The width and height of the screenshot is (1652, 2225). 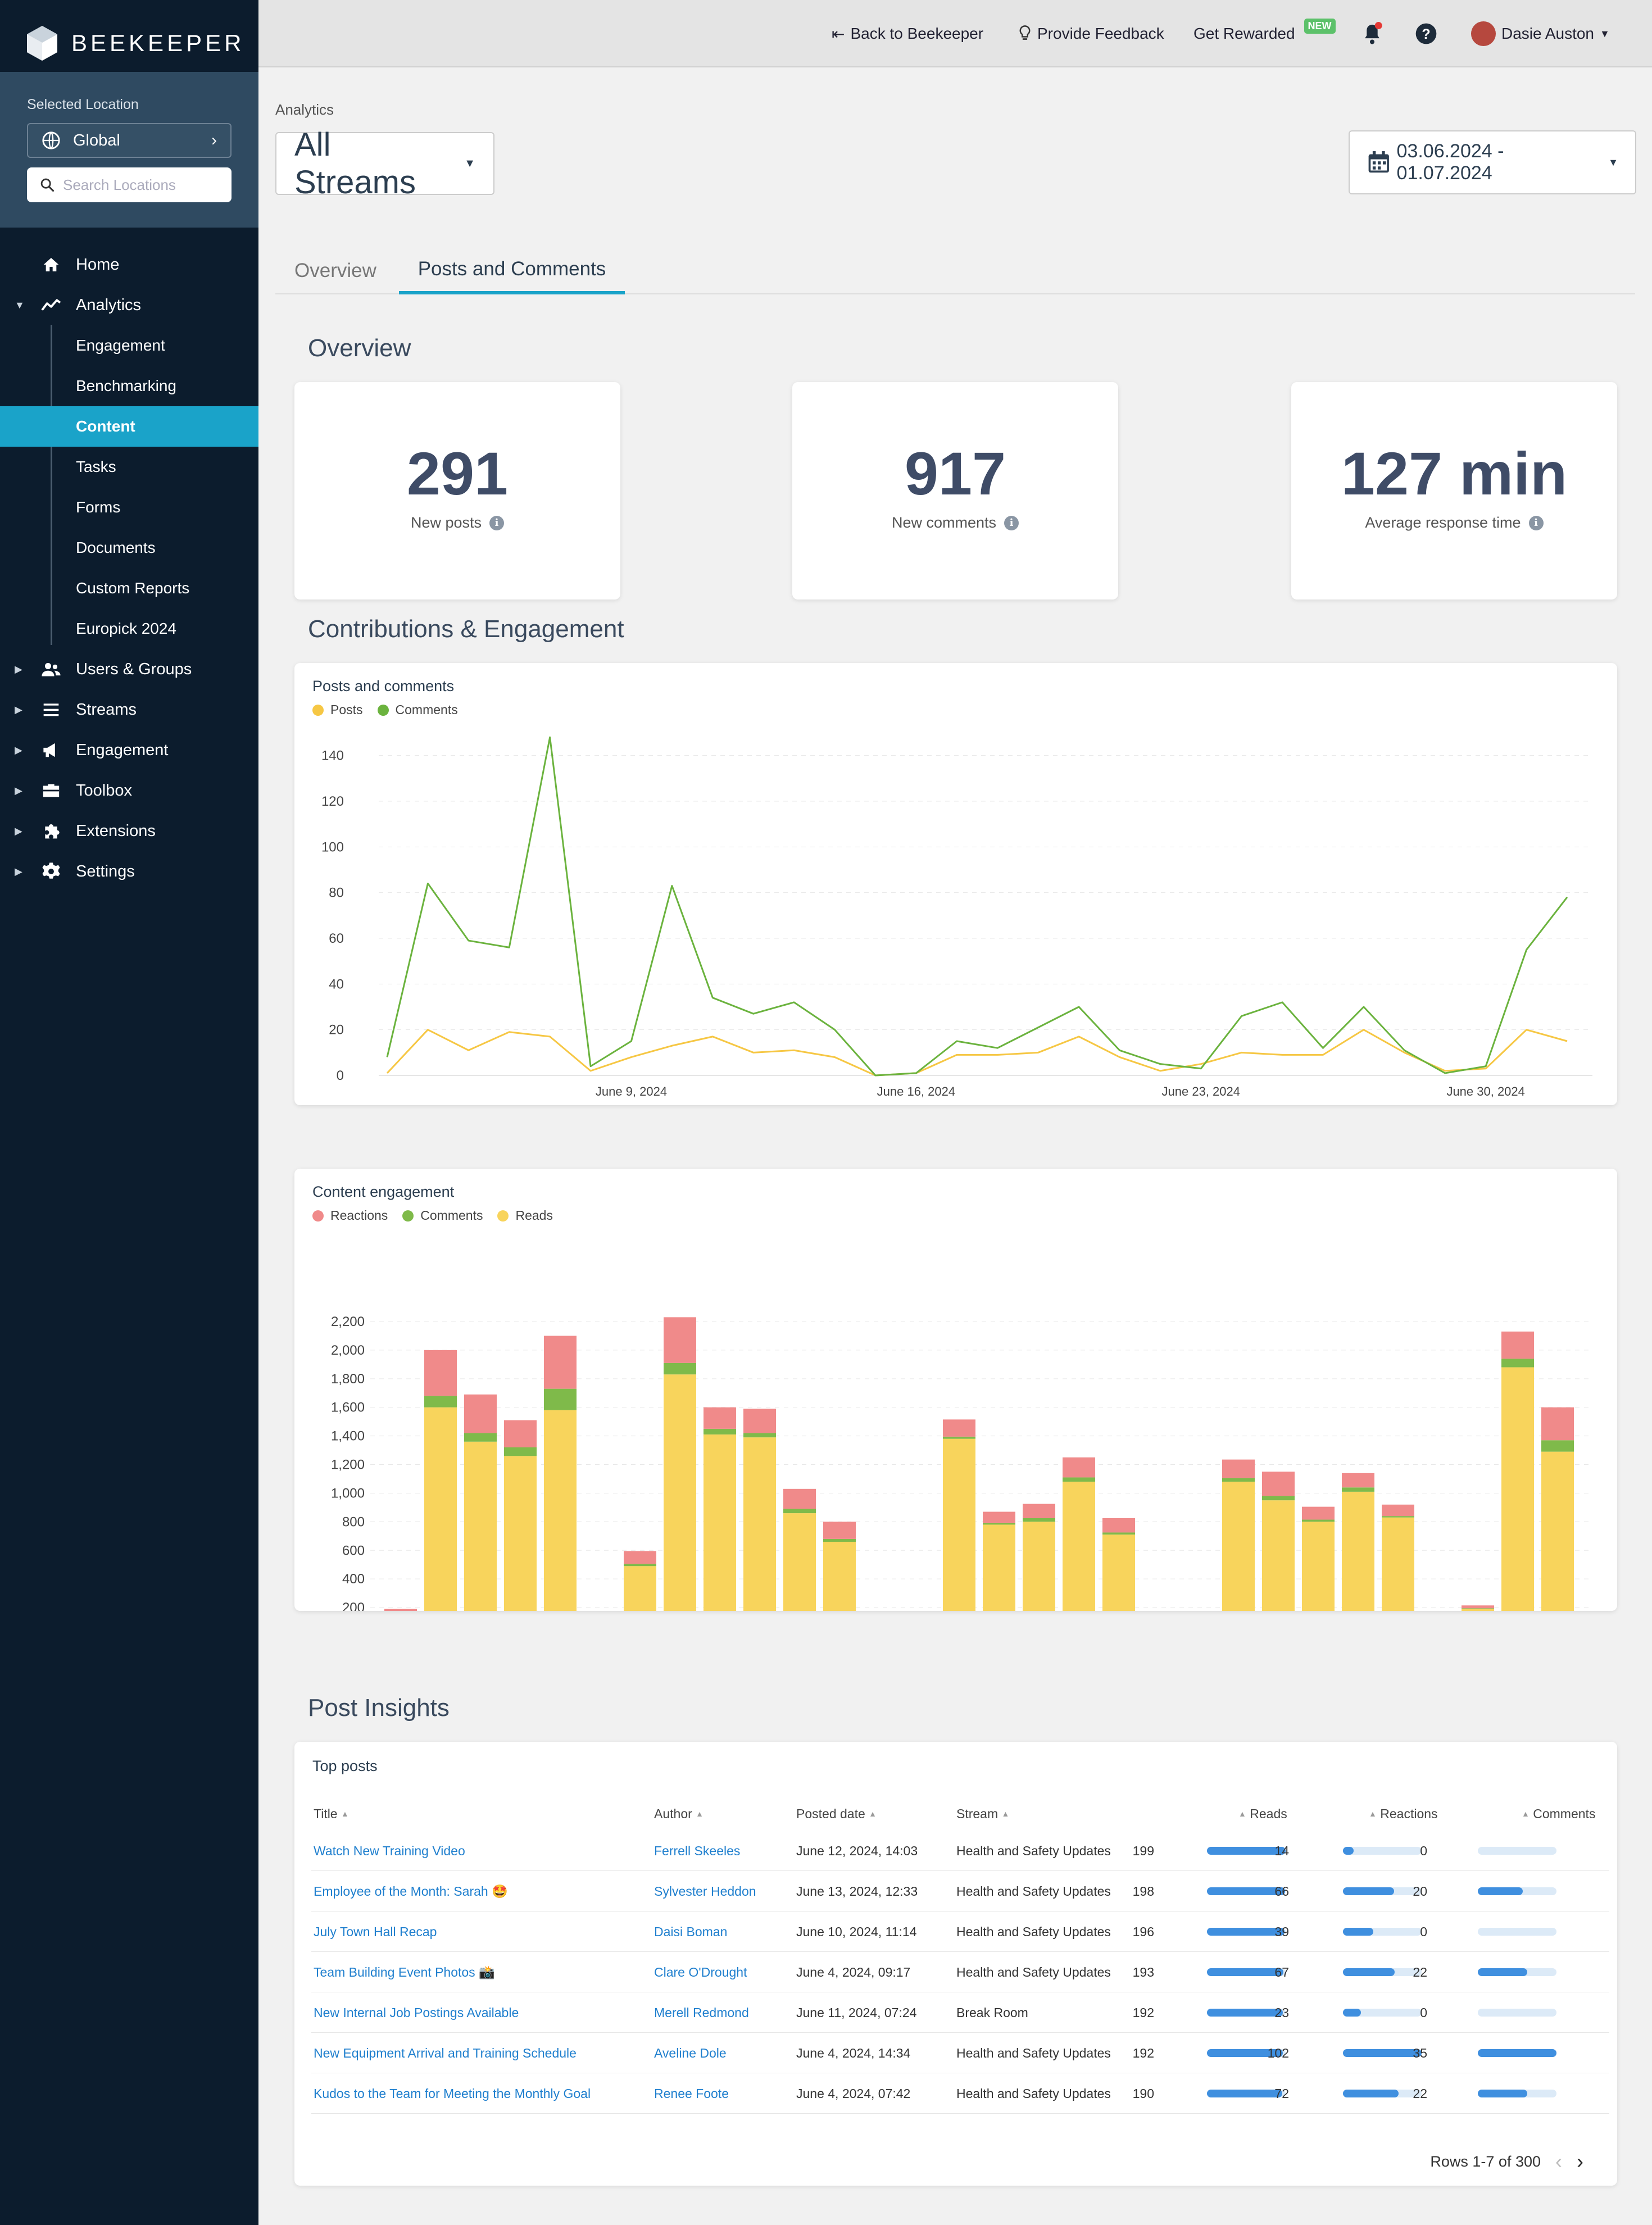 What do you see at coordinates (907, 33) in the screenshot?
I see `back-to-beekeeper-link: ⇤ Back to Beekeeper` at bounding box center [907, 33].